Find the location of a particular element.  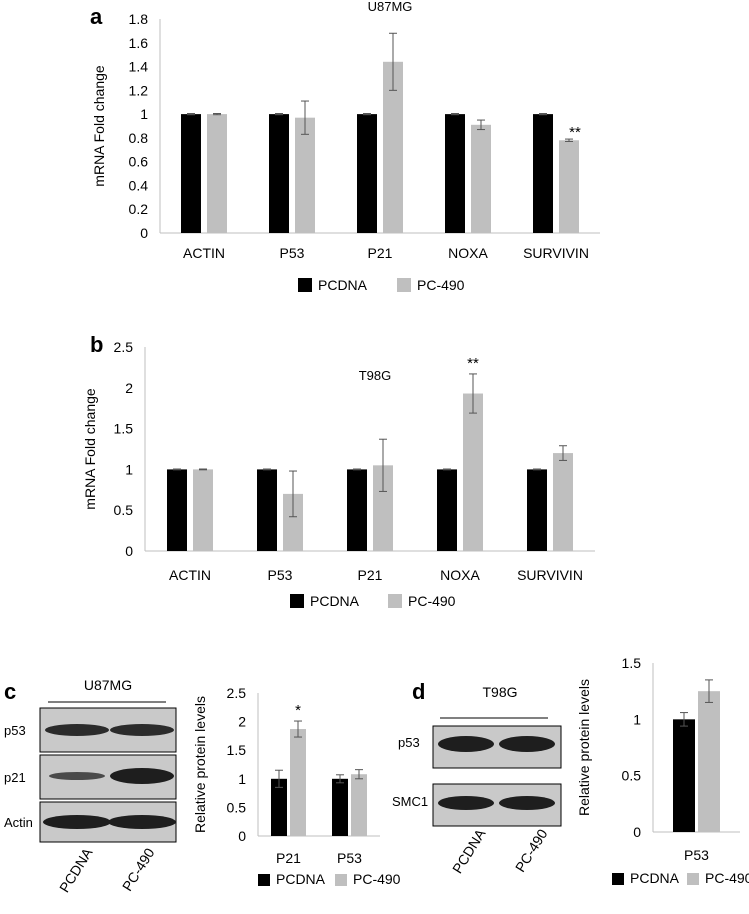

chart-a-bar-noxa-pcdna is located at coordinates (455, 173).